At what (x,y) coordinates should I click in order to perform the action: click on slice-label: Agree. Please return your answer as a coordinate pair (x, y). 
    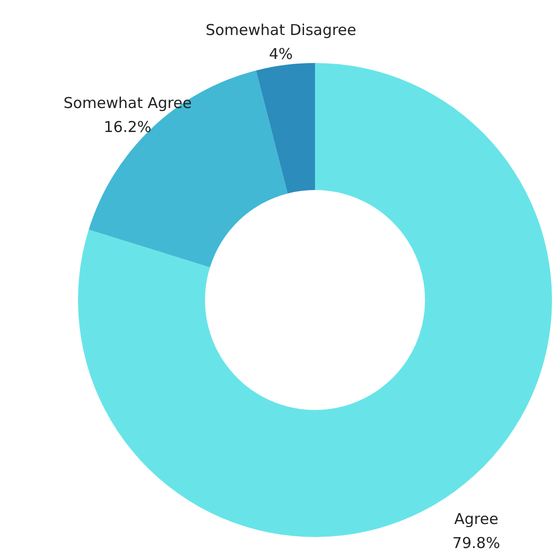
    Looking at the image, I should click on (476, 519).